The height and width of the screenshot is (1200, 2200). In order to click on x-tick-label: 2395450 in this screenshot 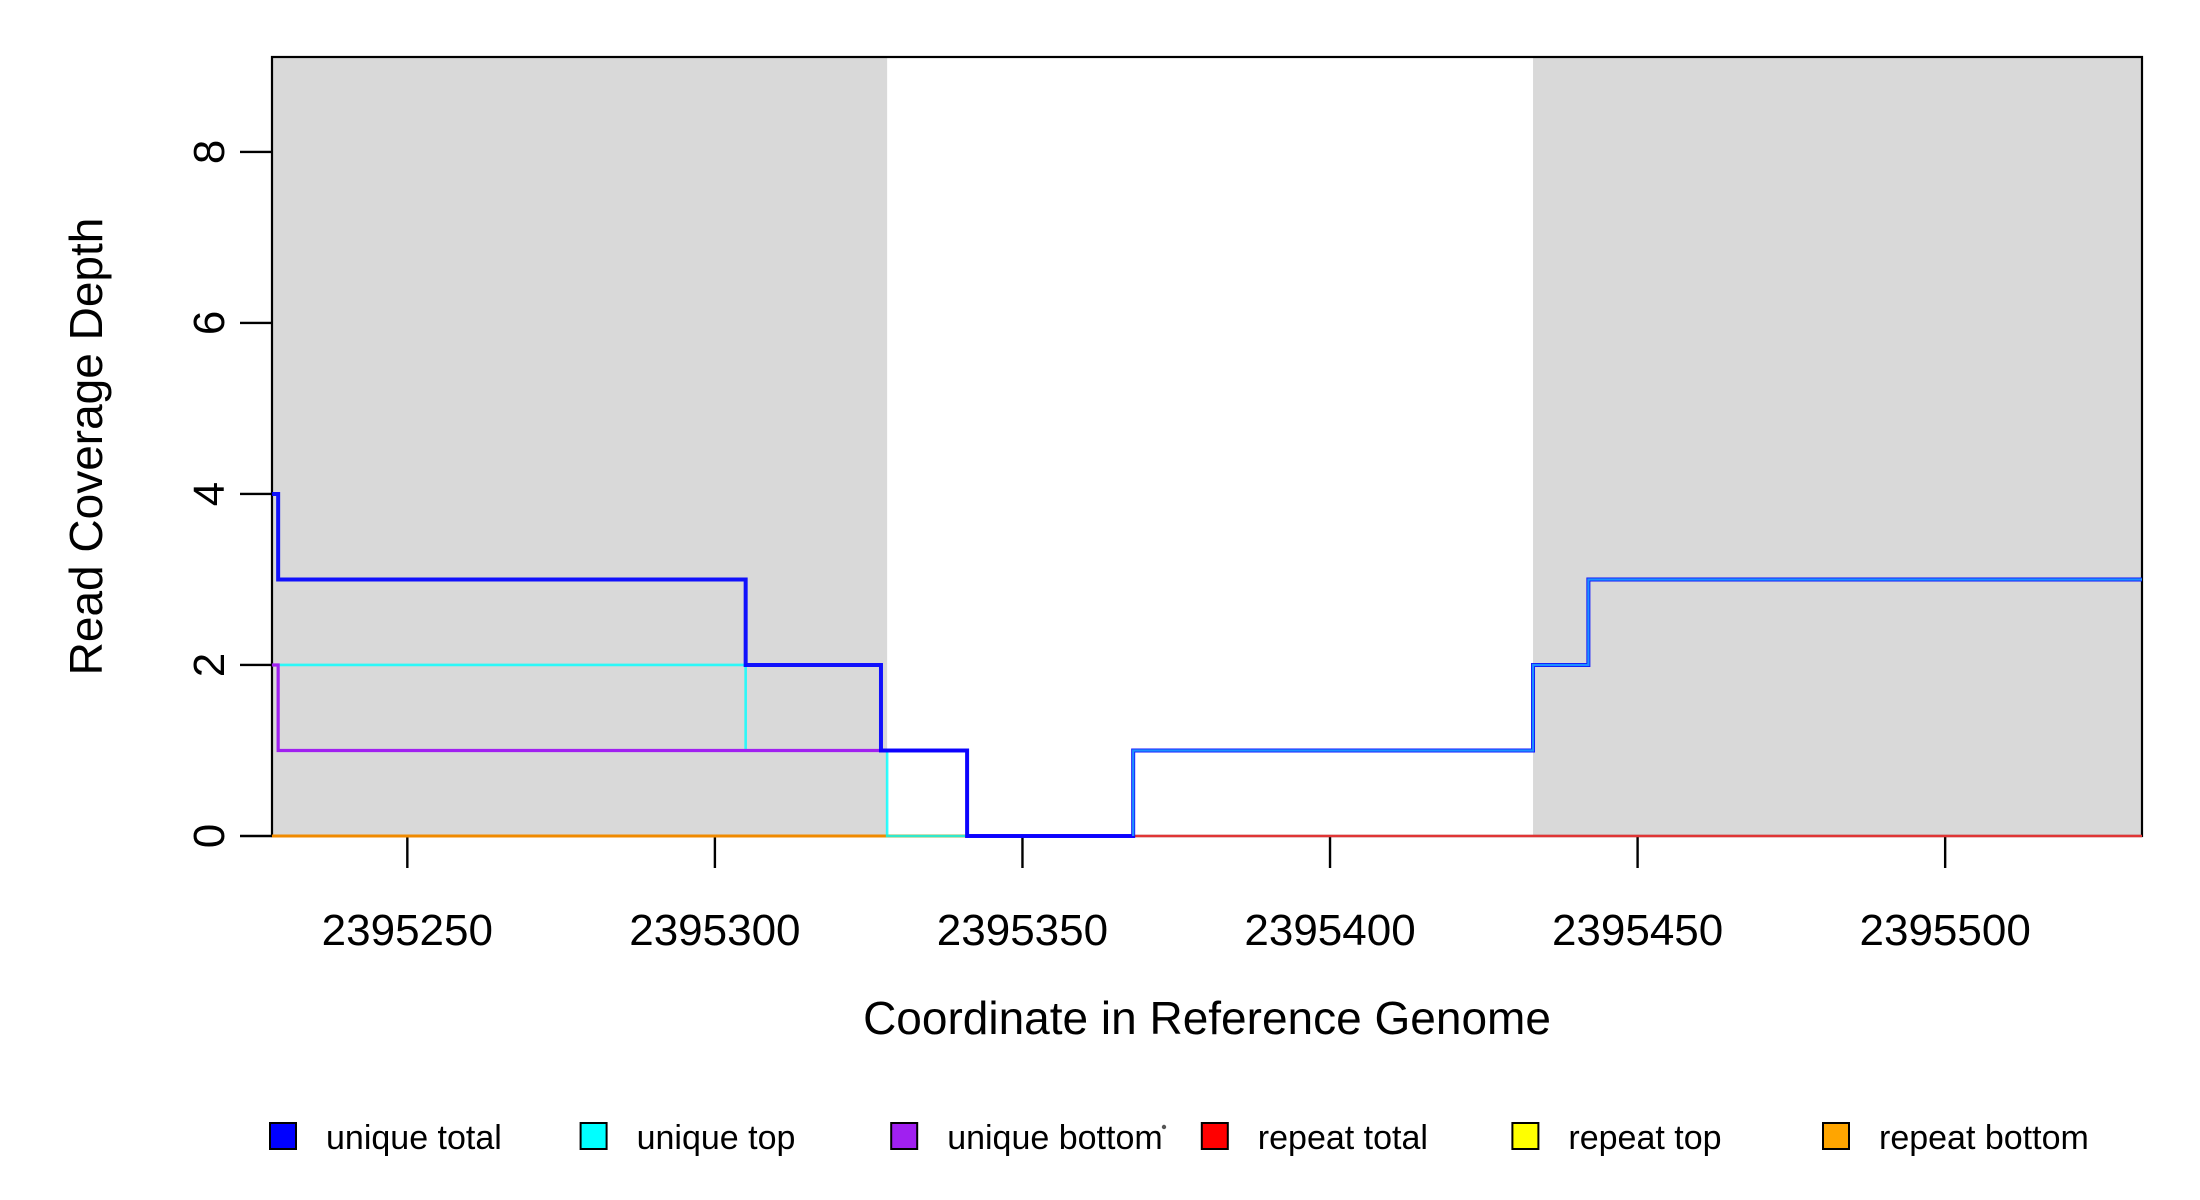, I will do `click(1637, 930)`.